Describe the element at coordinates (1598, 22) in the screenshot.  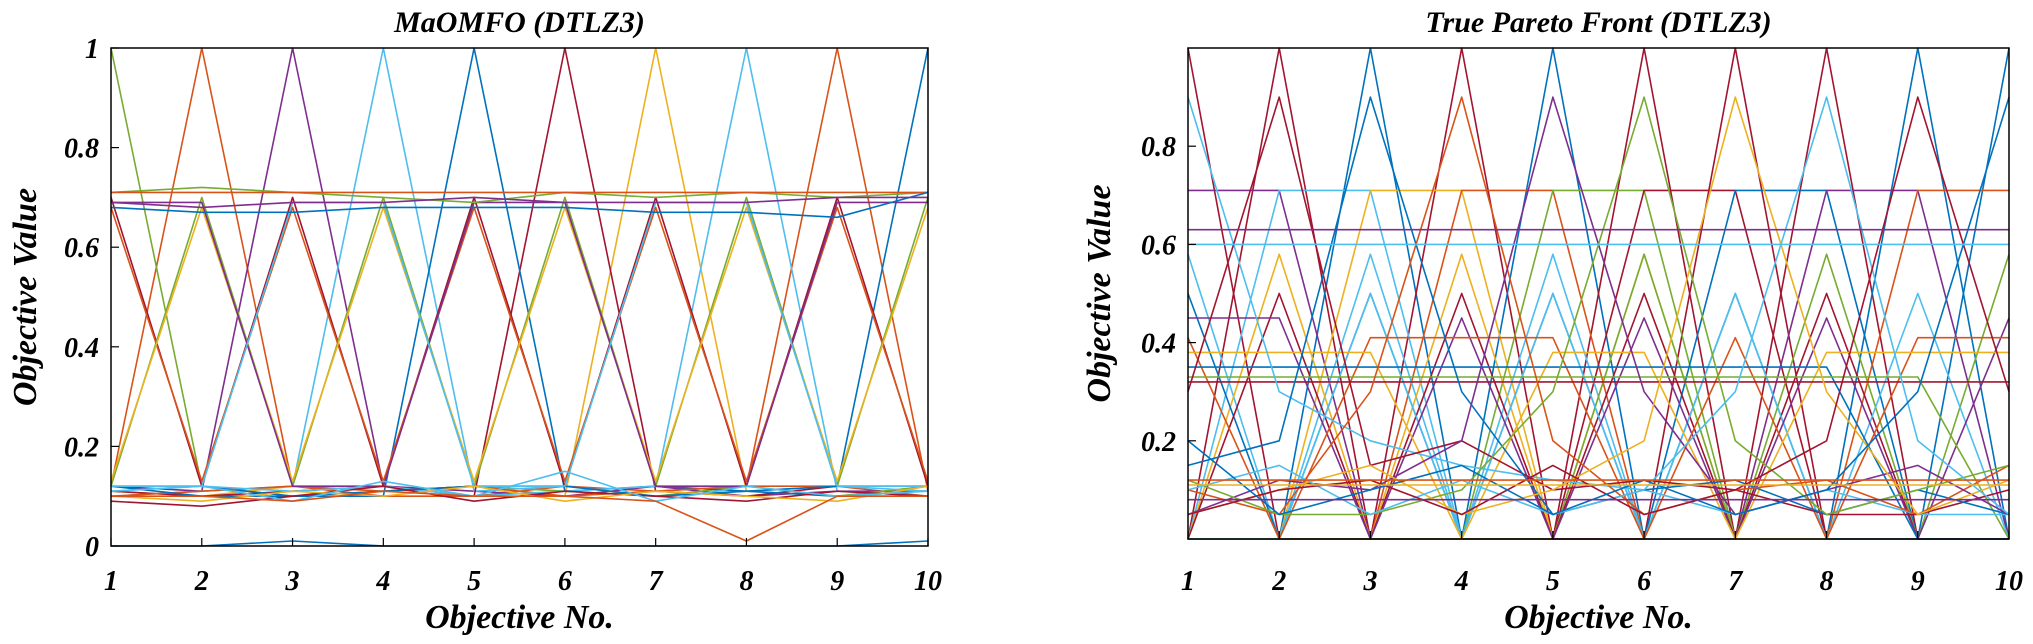
I see `chart-title: True Pareto Front (DTLZ3)` at that location.